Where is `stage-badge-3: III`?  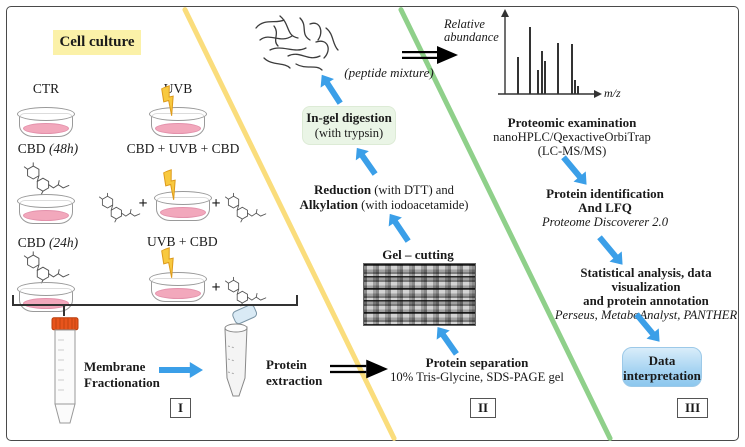
stage-badge-3: III is located at coordinates (693, 408).